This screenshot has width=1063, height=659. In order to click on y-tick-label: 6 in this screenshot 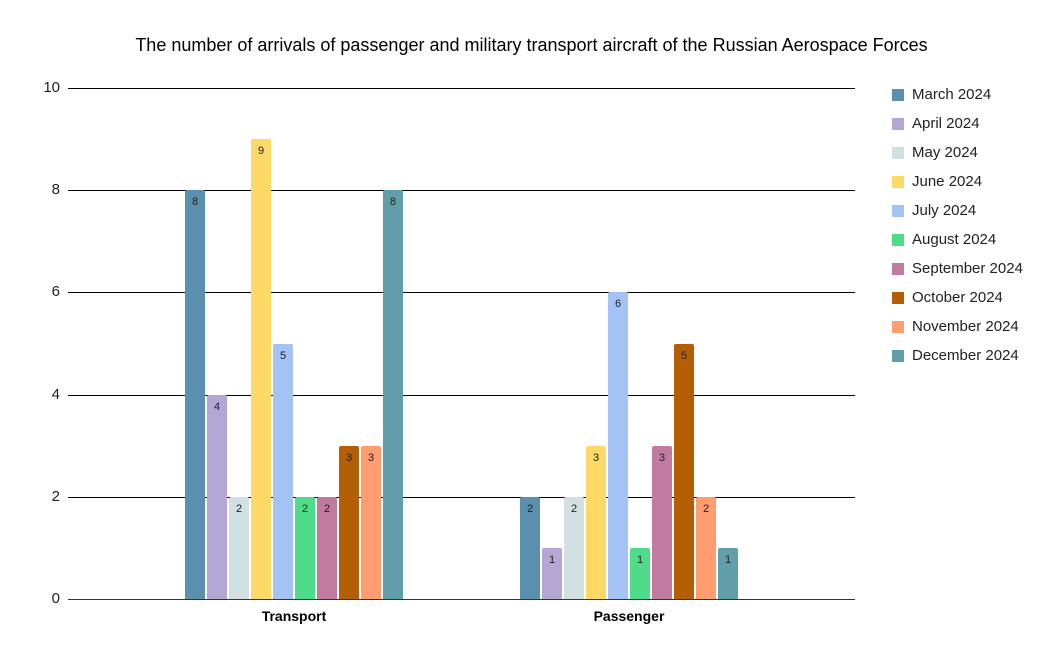, I will do `click(55, 292)`.